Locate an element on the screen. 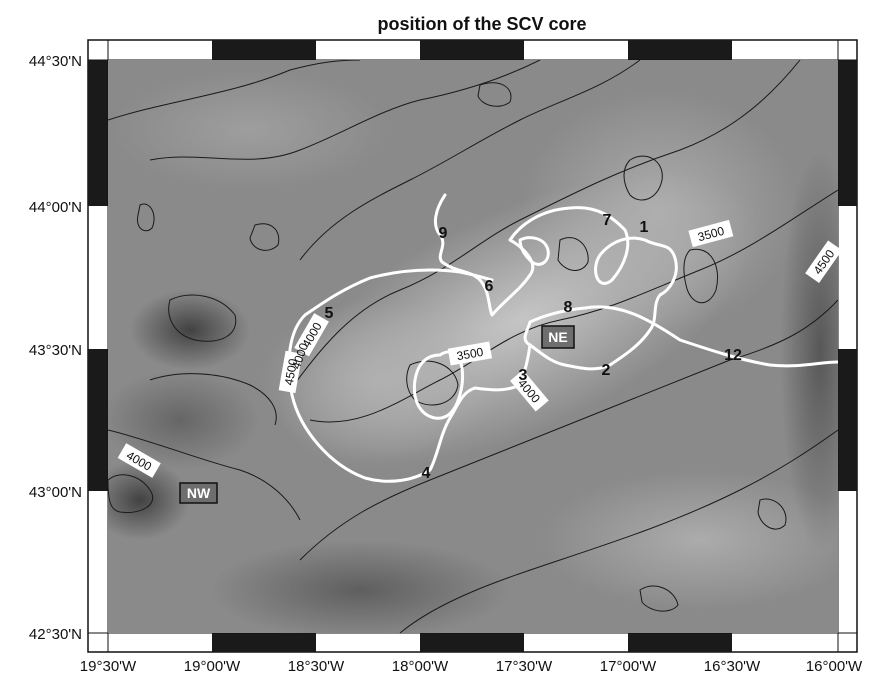  x-tick-label: 18°30'W is located at coordinates (316, 666).